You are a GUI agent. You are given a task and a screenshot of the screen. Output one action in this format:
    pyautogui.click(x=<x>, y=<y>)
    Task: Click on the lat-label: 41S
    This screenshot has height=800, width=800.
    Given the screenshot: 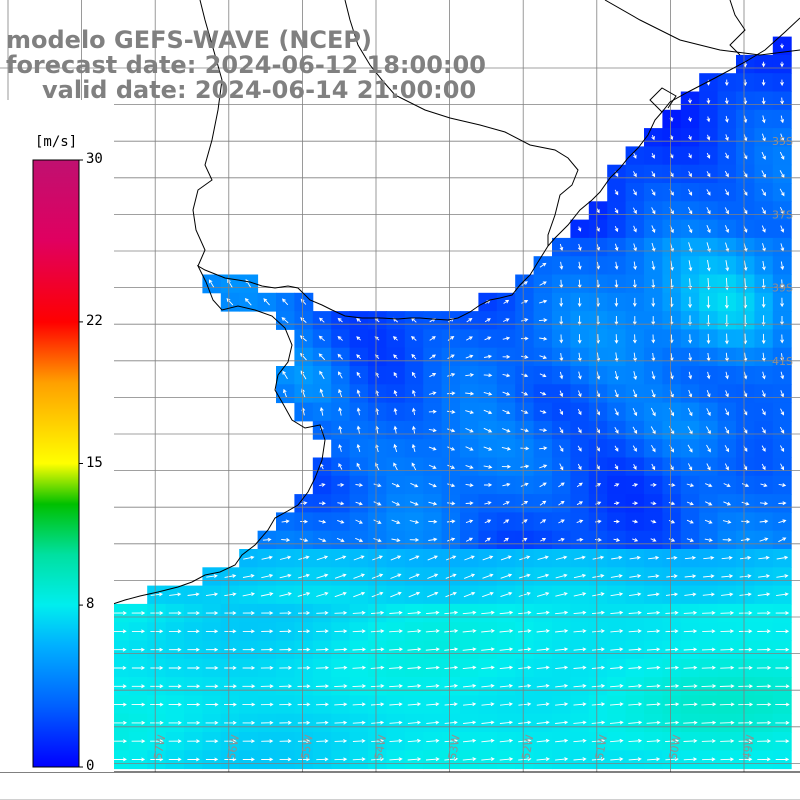 What is the action you would take?
    pyautogui.click(x=782, y=361)
    